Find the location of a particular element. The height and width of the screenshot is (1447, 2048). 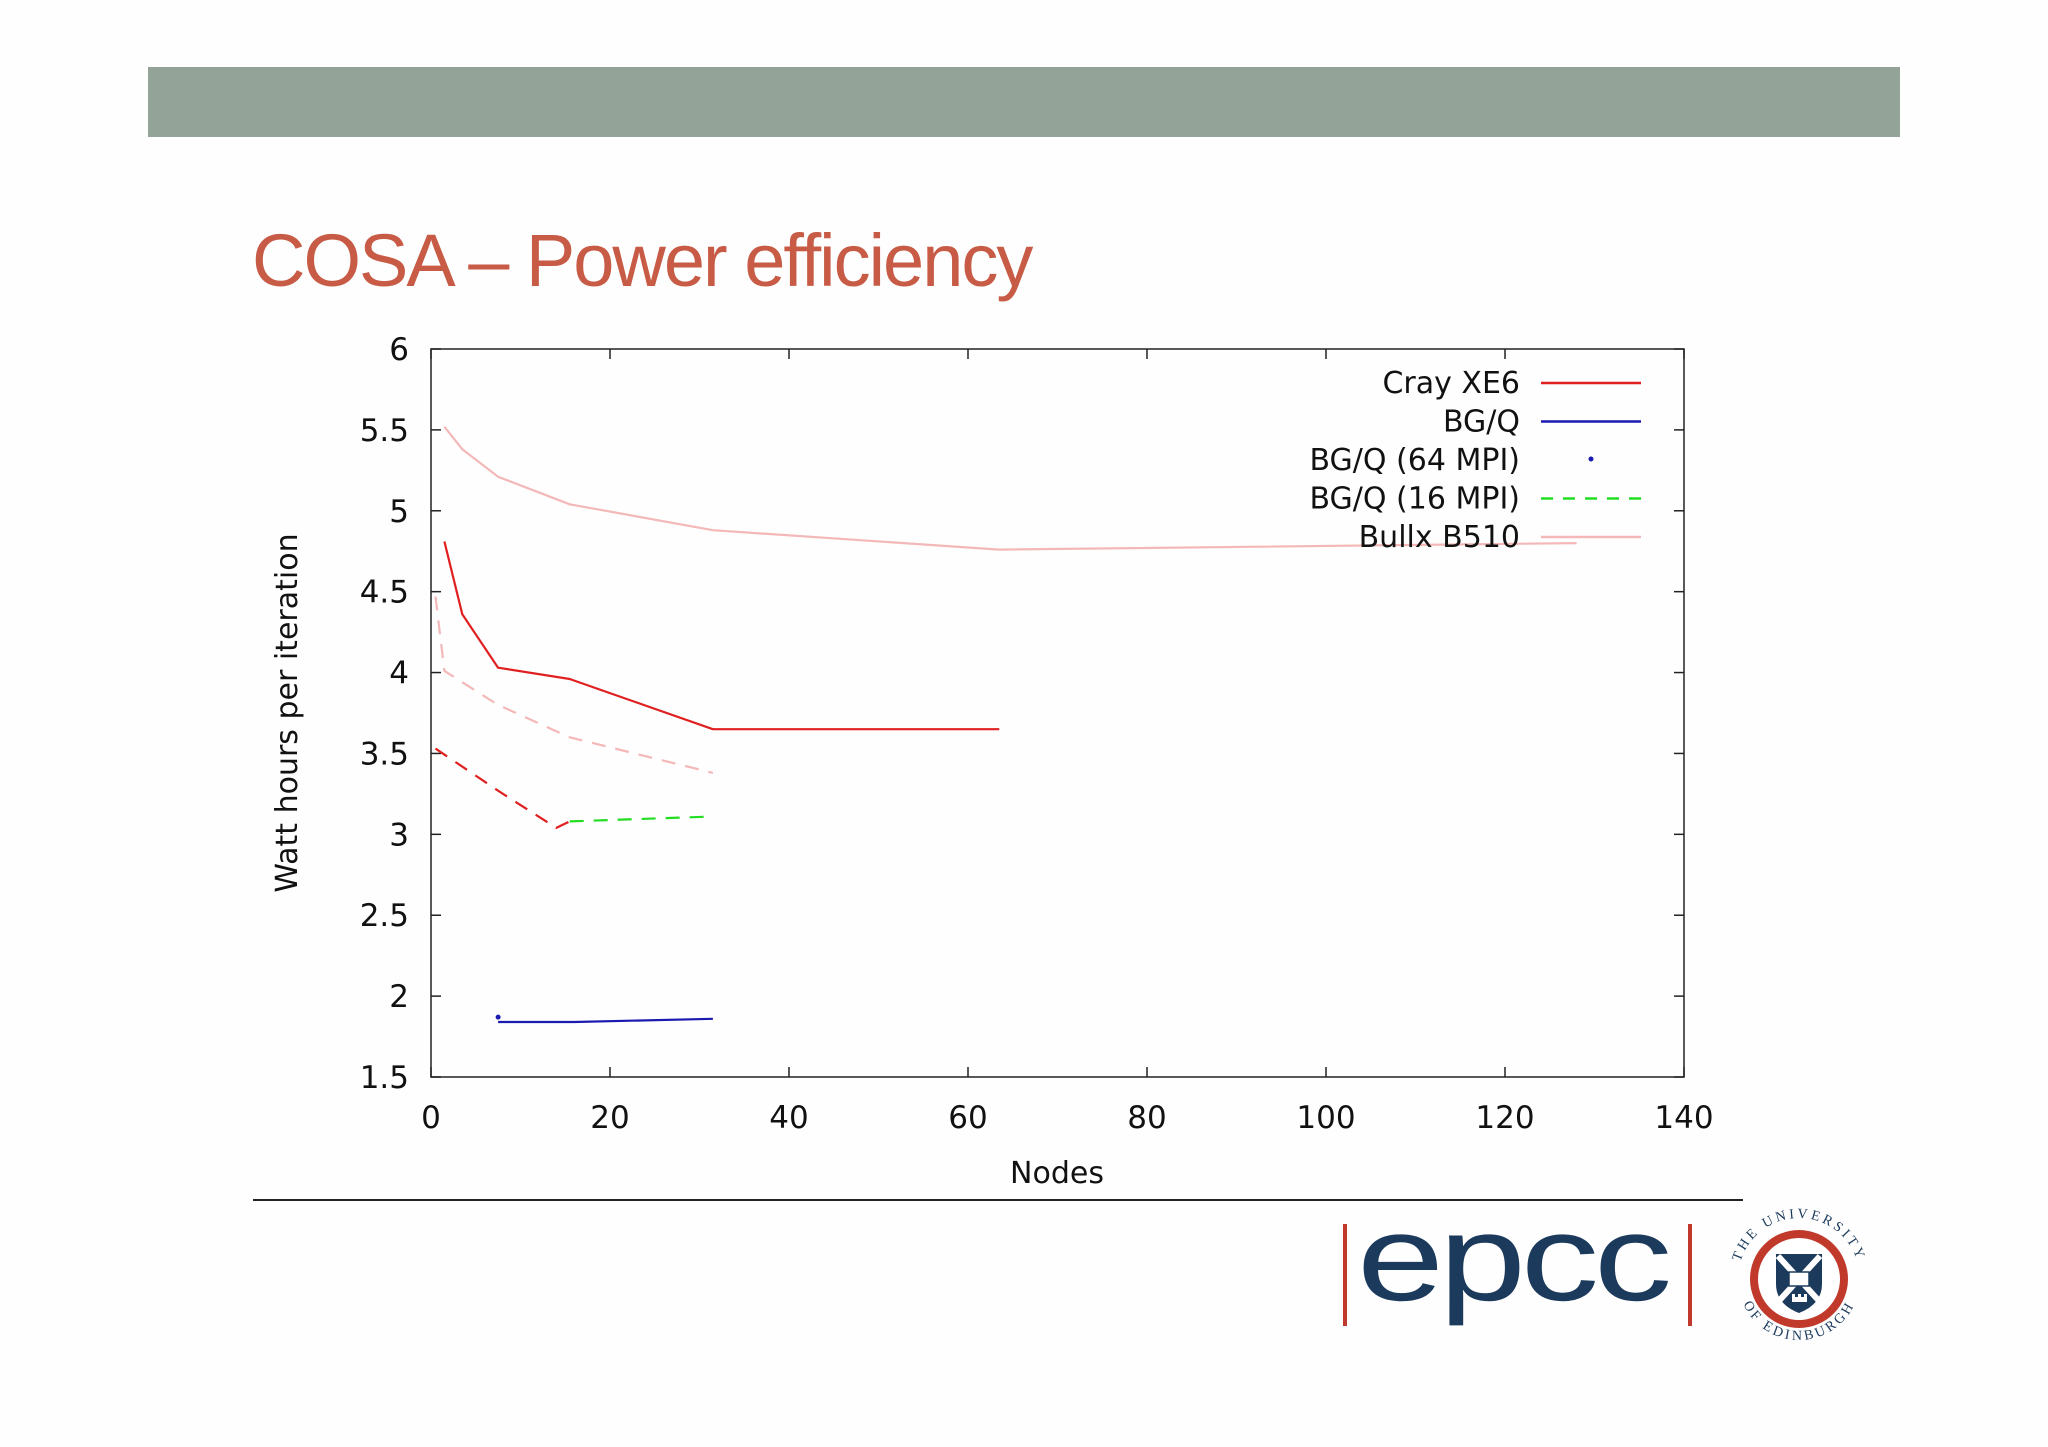

logo-wordmark: epcc is located at coordinates (1512, 1273).